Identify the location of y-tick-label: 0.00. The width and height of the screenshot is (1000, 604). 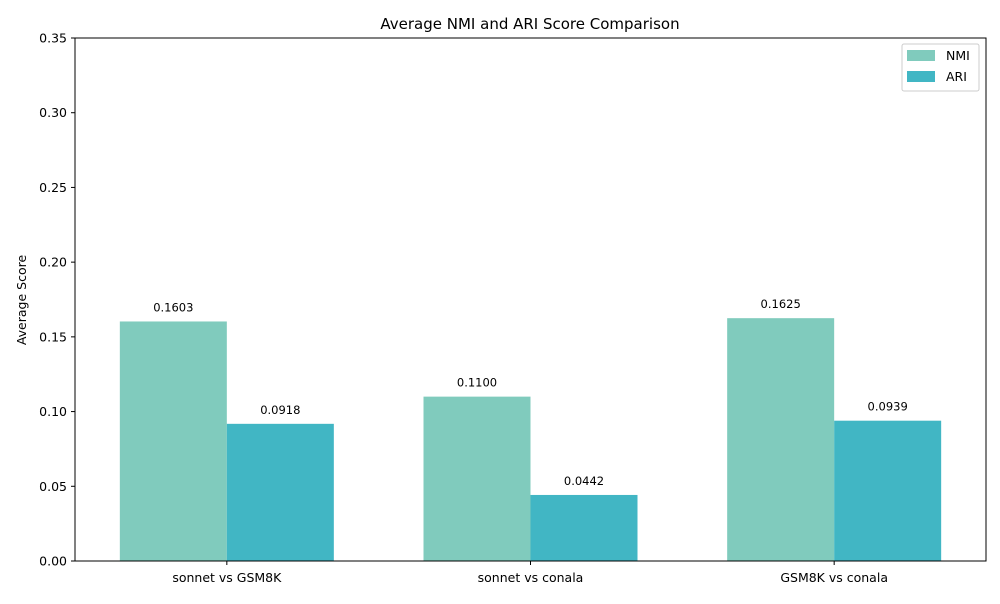
(53, 561).